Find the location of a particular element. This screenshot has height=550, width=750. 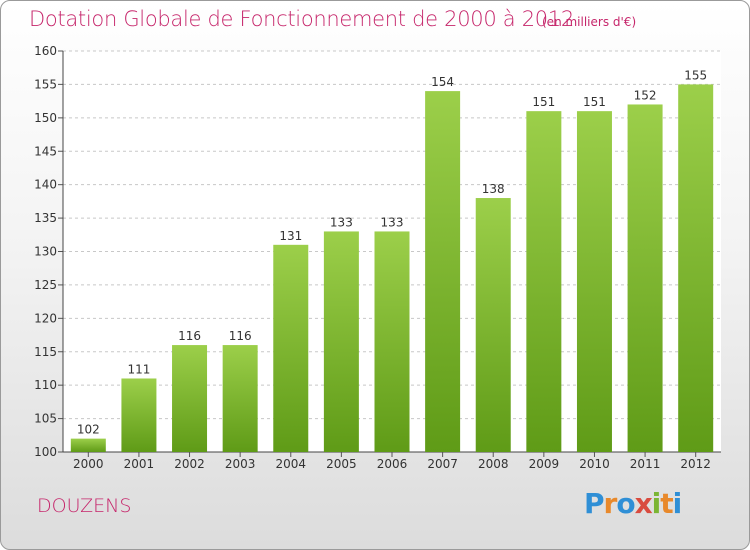

commune-name: DOUZENS is located at coordinates (84, 506).